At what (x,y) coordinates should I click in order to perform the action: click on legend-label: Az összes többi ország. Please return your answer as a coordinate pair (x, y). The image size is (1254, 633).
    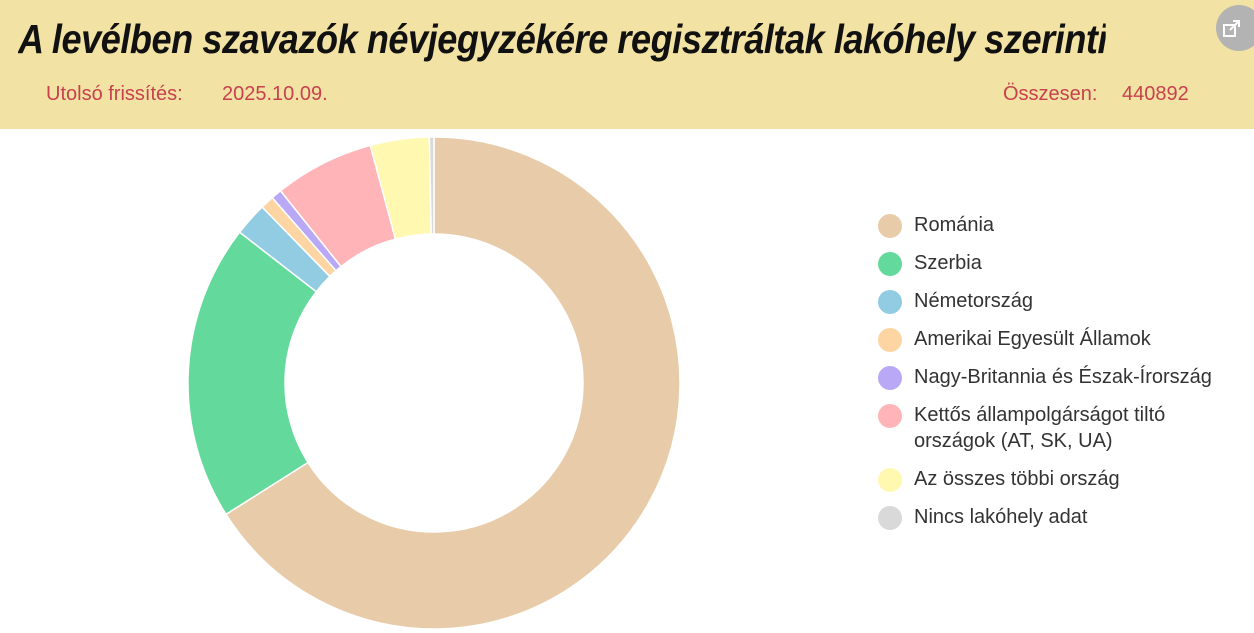
    Looking at the image, I should click on (1017, 479).